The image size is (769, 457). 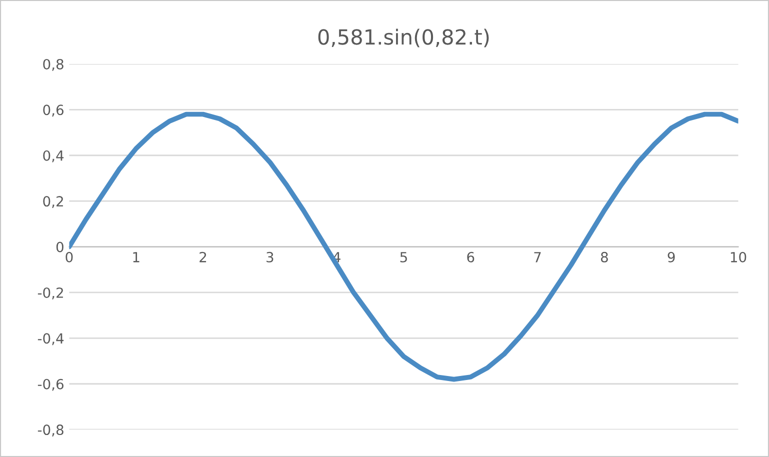 What do you see at coordinates (203, 257) in the screenshot?
I see `x-tick-label: 2` at bounding box center [203, 257].